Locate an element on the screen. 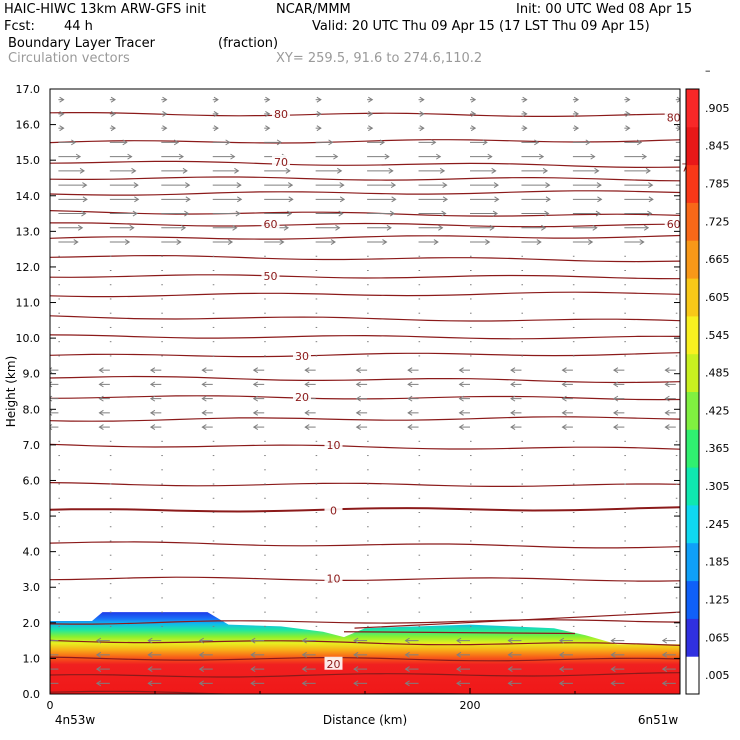 The height and width of the screenshot is (740, 740). x-axis-title: Distance (km) is located at coordinates (365, 720).